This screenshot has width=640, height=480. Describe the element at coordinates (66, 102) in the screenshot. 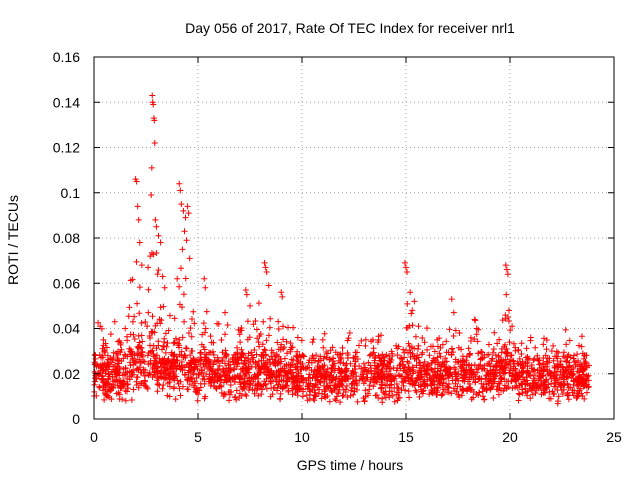

I see `y-tick-label: 0.14` at that location.